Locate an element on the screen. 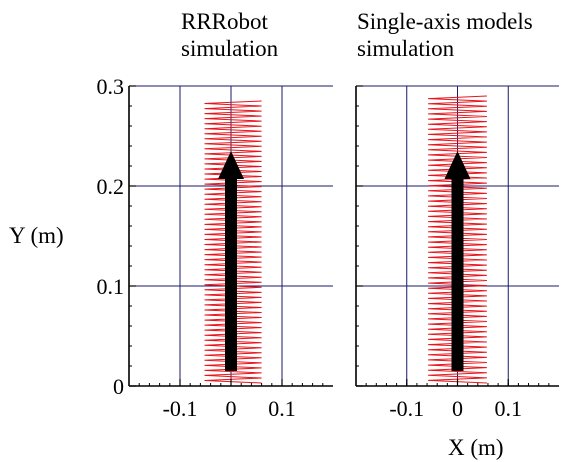 The width and height of the screenshot is (566, 462). y-tick-label: 0.3 is located at coordinates (111, 86).